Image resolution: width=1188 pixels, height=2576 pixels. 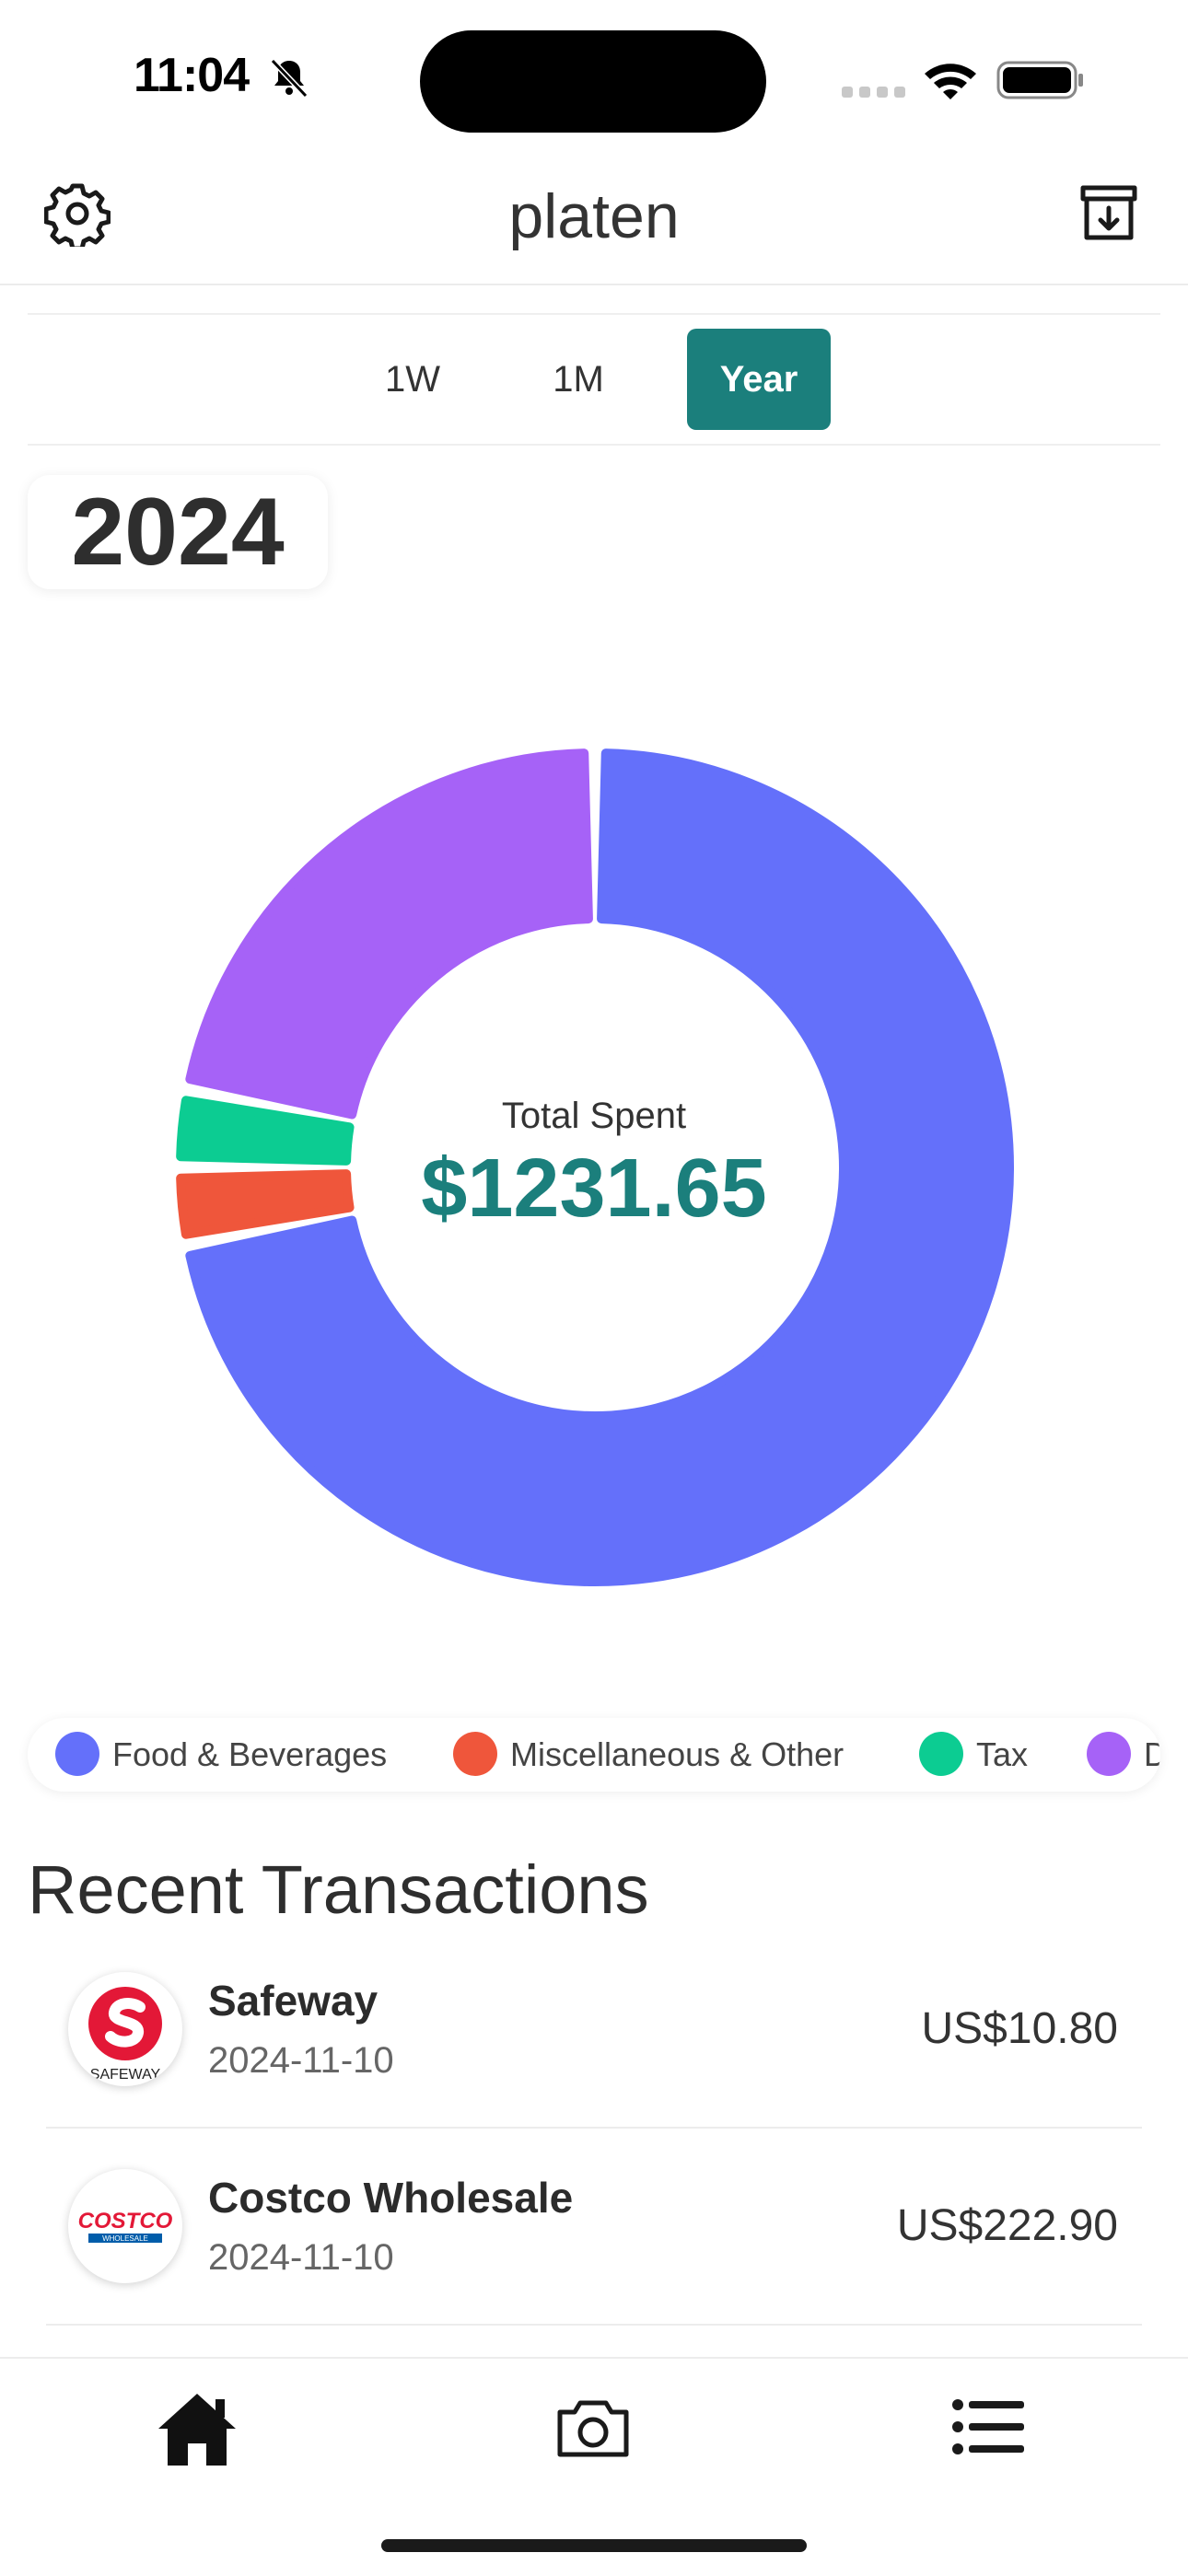 What do you see at coordinates (389, 934) in the screenshot?
I see `donut-slice-d` at bounding box center [389, 934].